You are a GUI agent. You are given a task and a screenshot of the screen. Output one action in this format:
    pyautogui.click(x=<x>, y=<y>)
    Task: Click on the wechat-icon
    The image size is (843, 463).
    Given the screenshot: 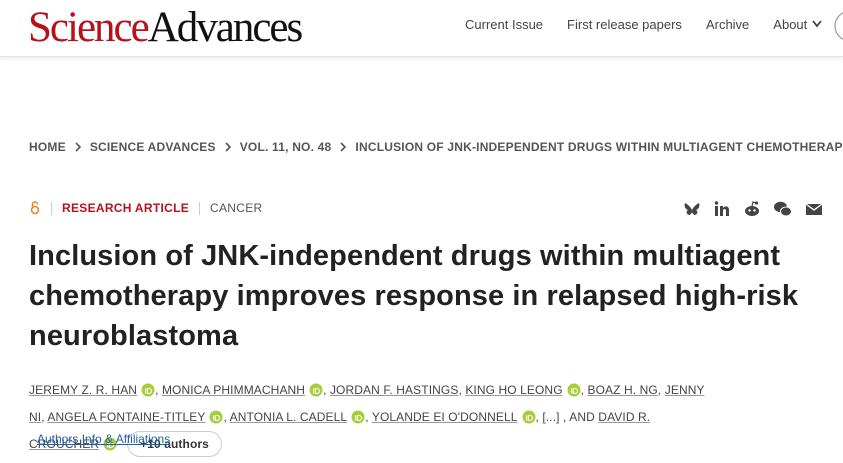 What is the action you would take?
    pyautogui.click(x=783, y=209)
    